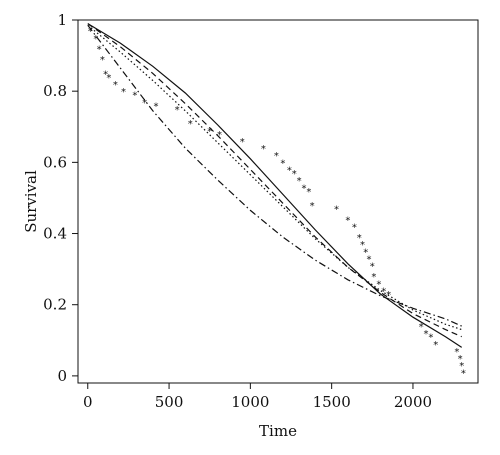  I want to click on y-tick-label: 0.2, so click(55, 305).